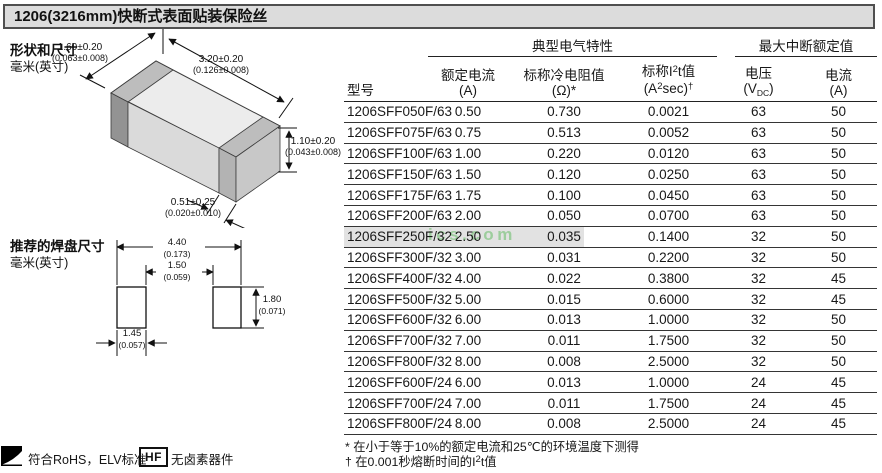  I want to click on part-number-cell: 1206SFF250F/32, so click(400, 237).